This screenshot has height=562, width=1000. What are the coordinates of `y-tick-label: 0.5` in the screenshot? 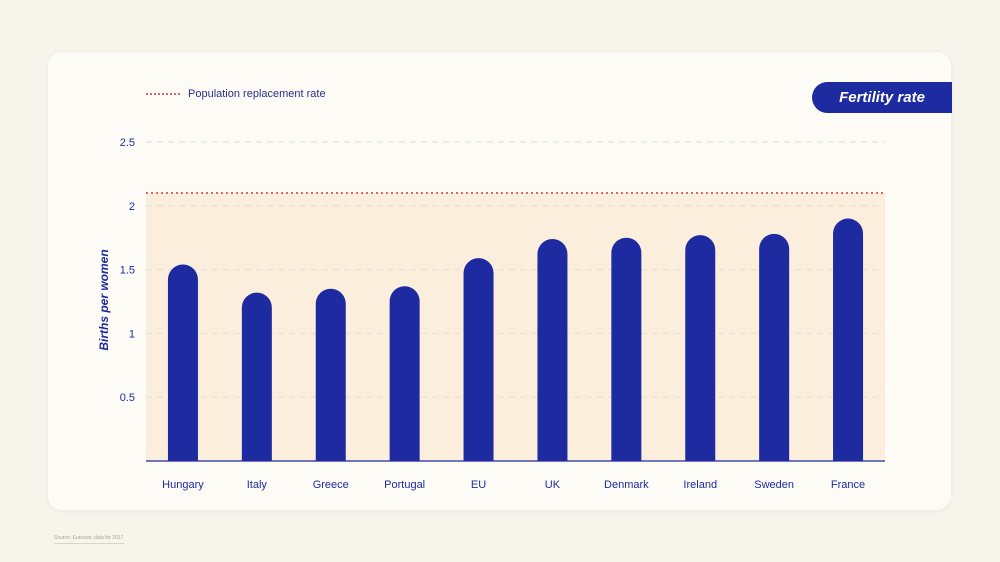 It's located at (127, 398).